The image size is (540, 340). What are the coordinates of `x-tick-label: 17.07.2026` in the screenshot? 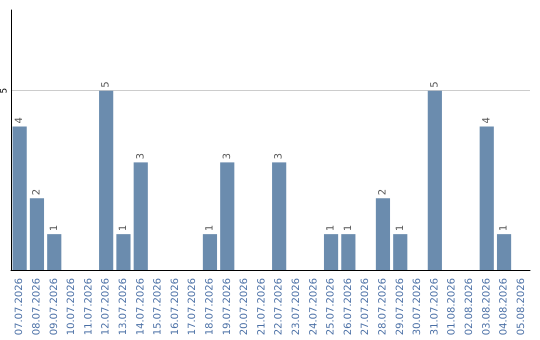 It's located at (192, 307).